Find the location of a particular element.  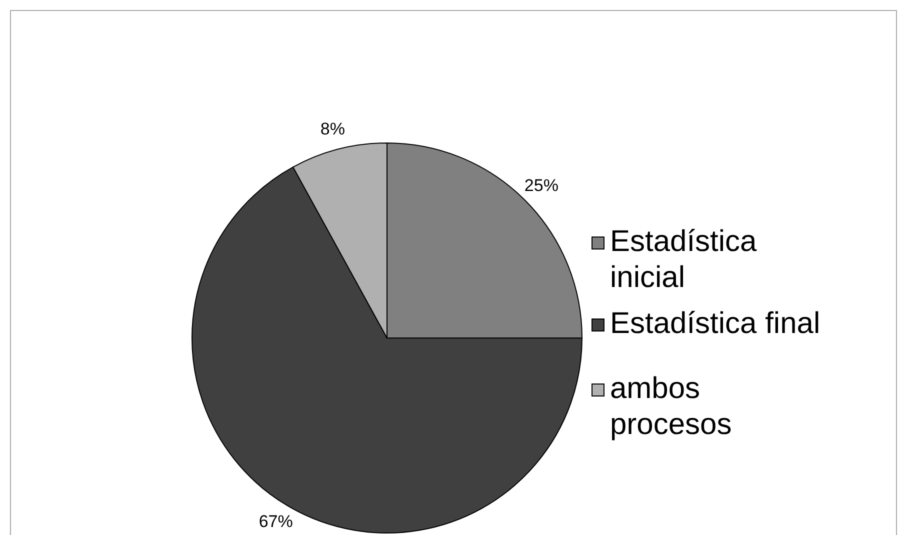

legend-label: Estadística inicial is located at coordinates (684, 259).